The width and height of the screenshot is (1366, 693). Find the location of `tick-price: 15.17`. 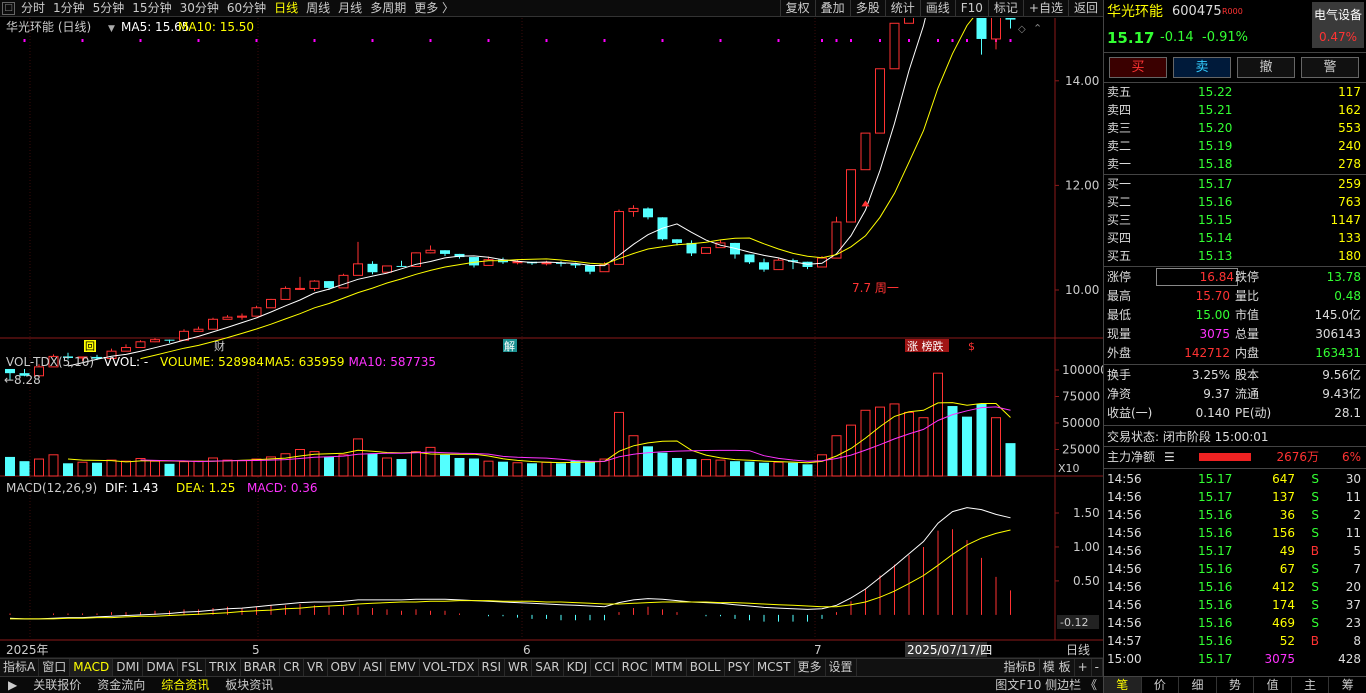

tick-price: 15.17 is located at coordinates (1215, 497).